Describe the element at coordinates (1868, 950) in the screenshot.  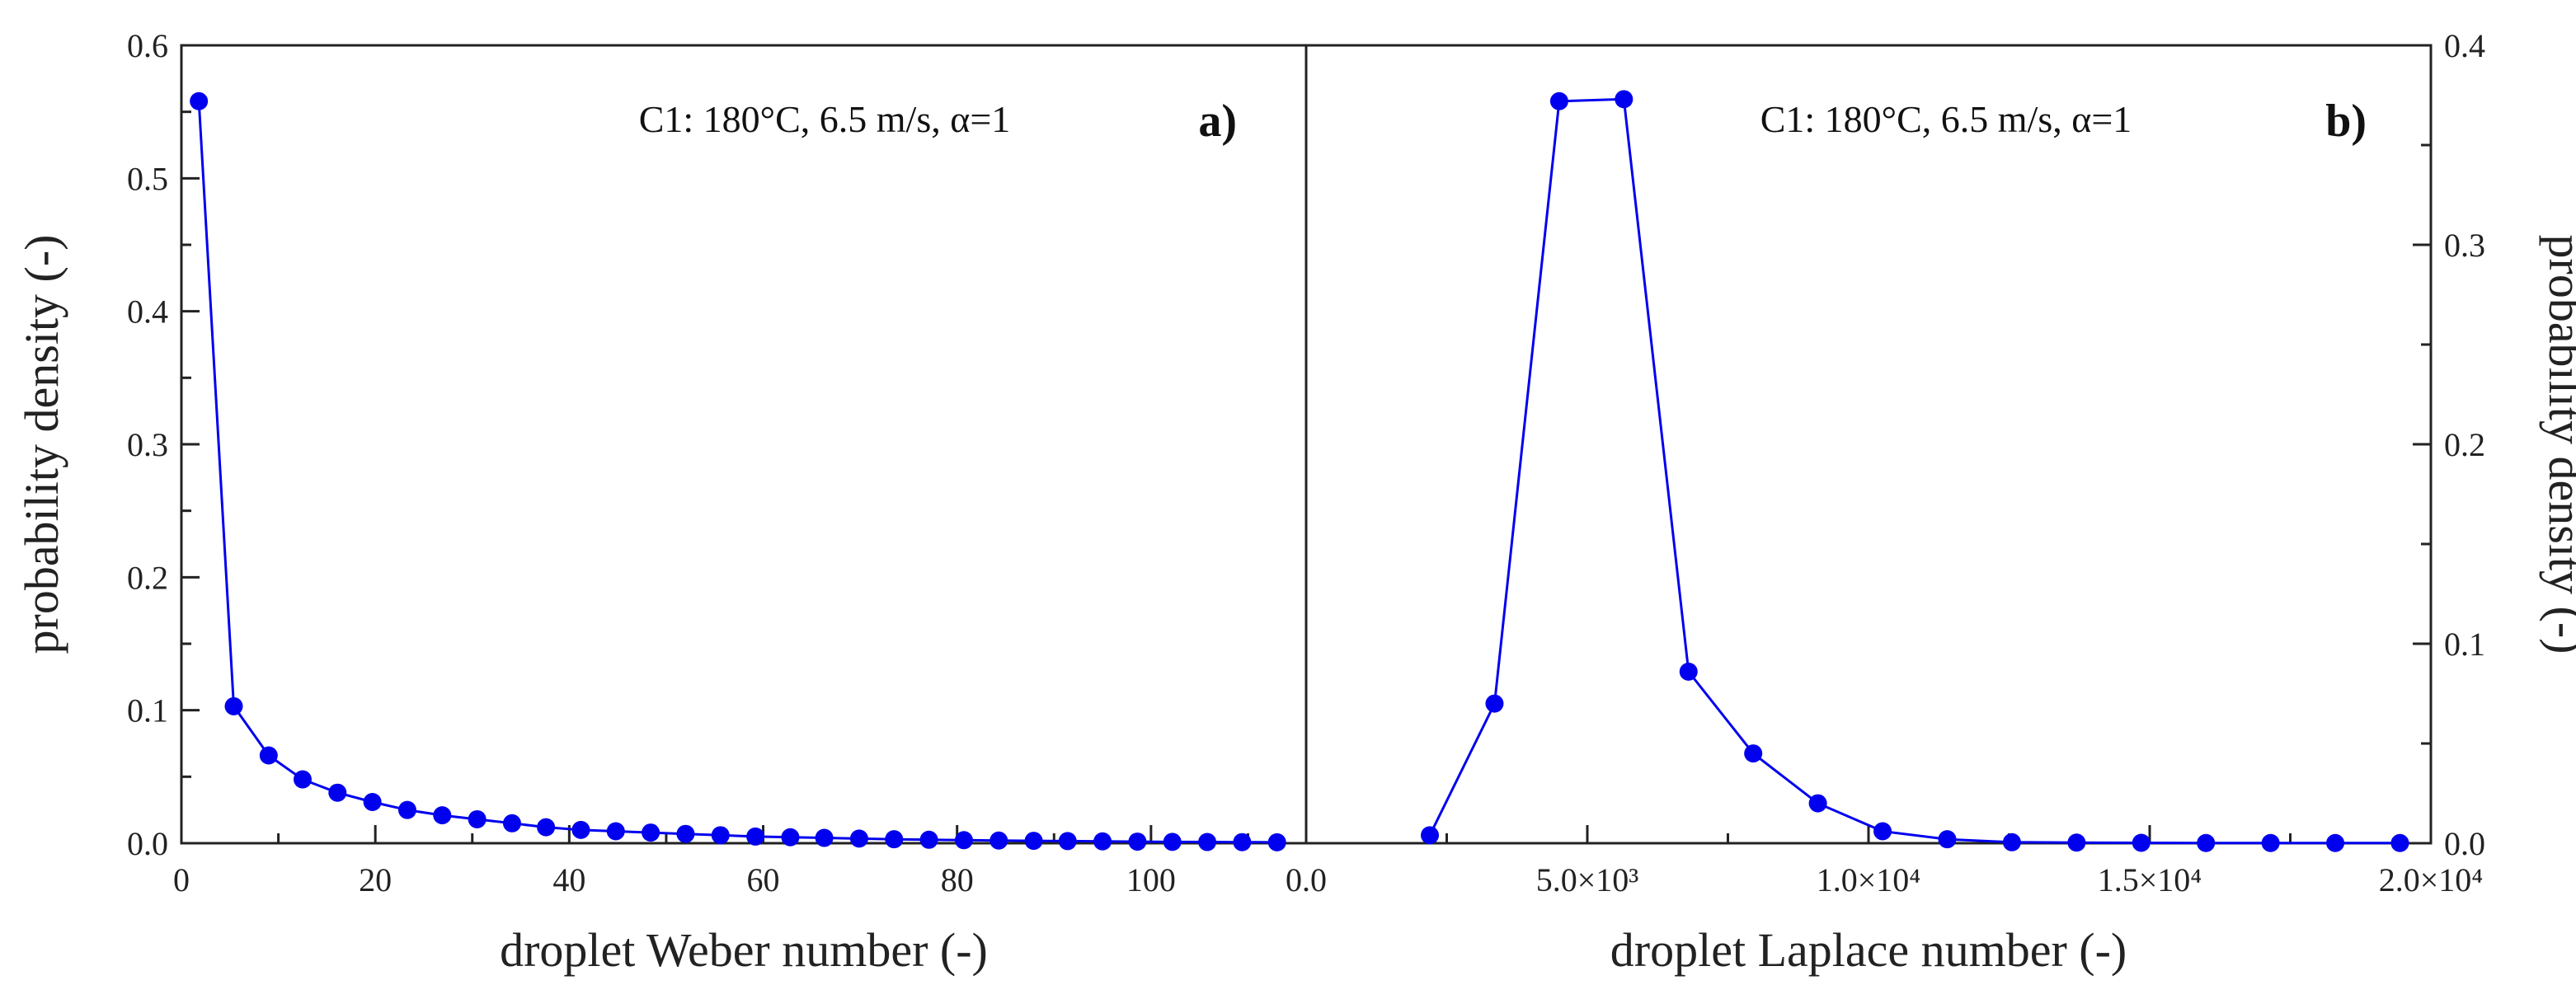
I see `panel-b-x-axis-title: droplet Laplace number (-)` at that location.